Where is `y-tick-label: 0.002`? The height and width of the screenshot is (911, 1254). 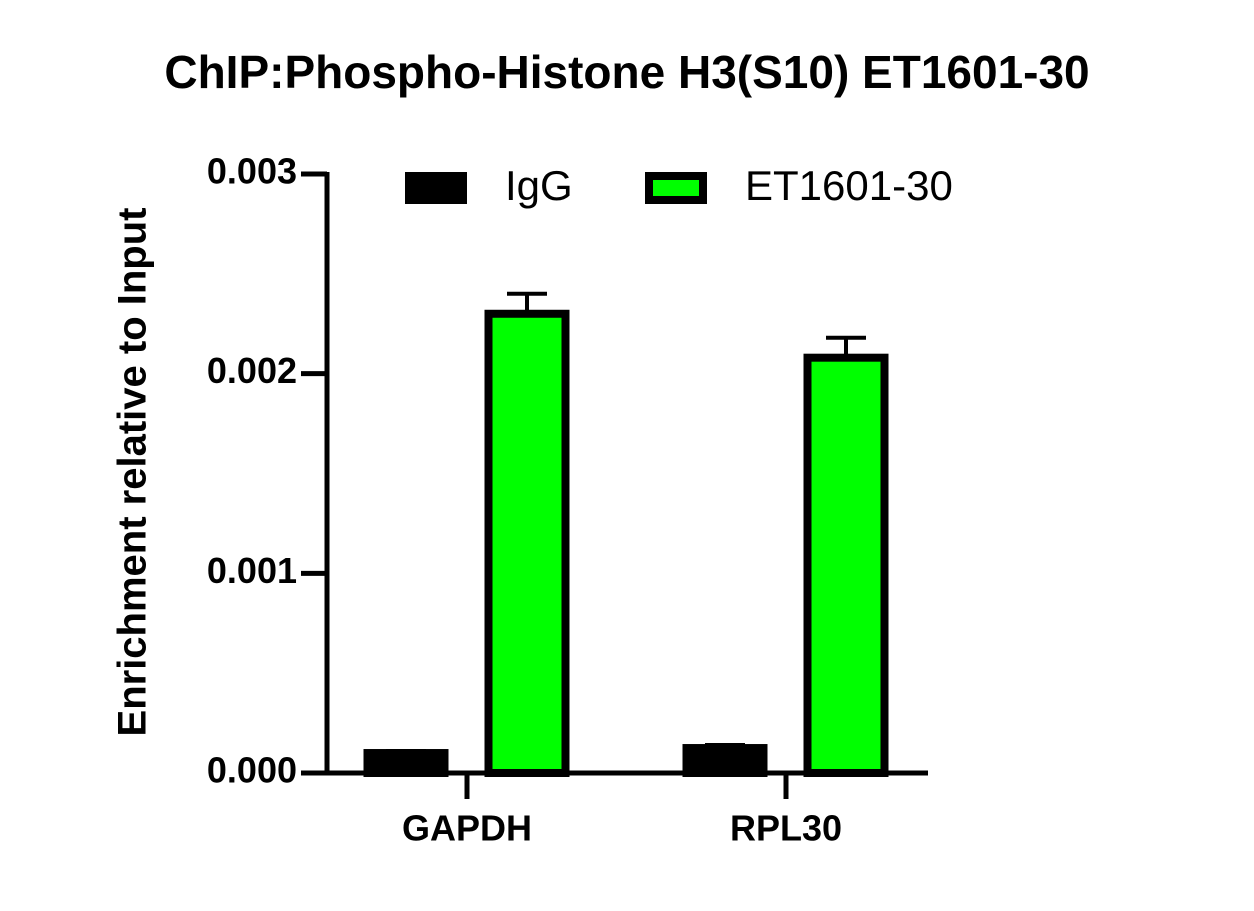 y-tick-label: 0.002 is located at coordinates (252, 370).